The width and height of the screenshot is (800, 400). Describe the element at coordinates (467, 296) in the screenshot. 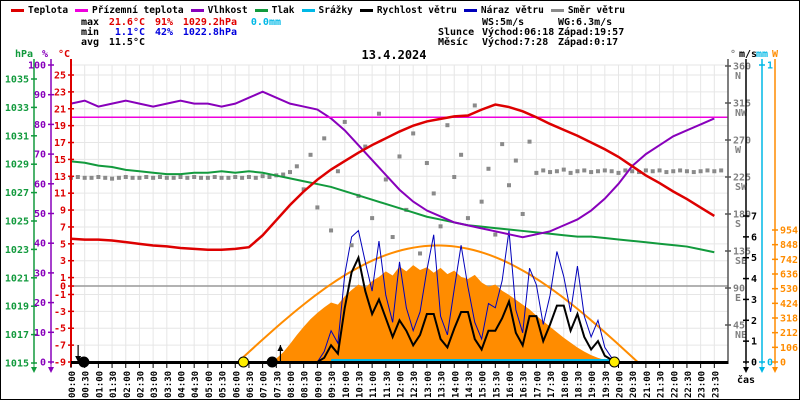

I see `wind-gust-line` at that location.